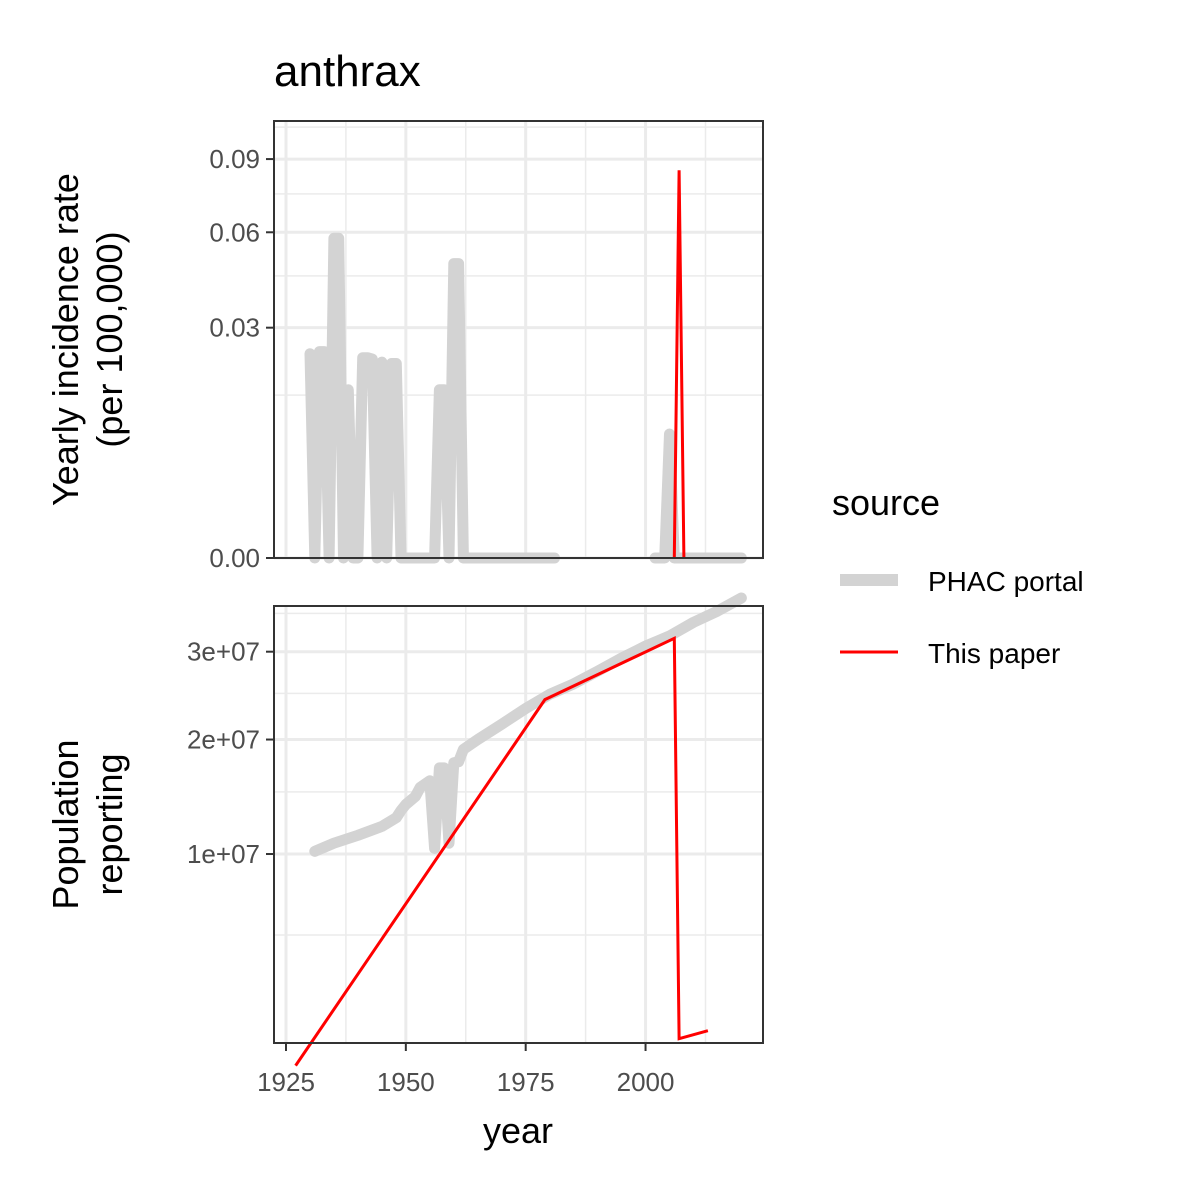 The width and height of the screenshot is (1200, 1200). I want to click on x-tick-label: 2000, so click(646, 1082).